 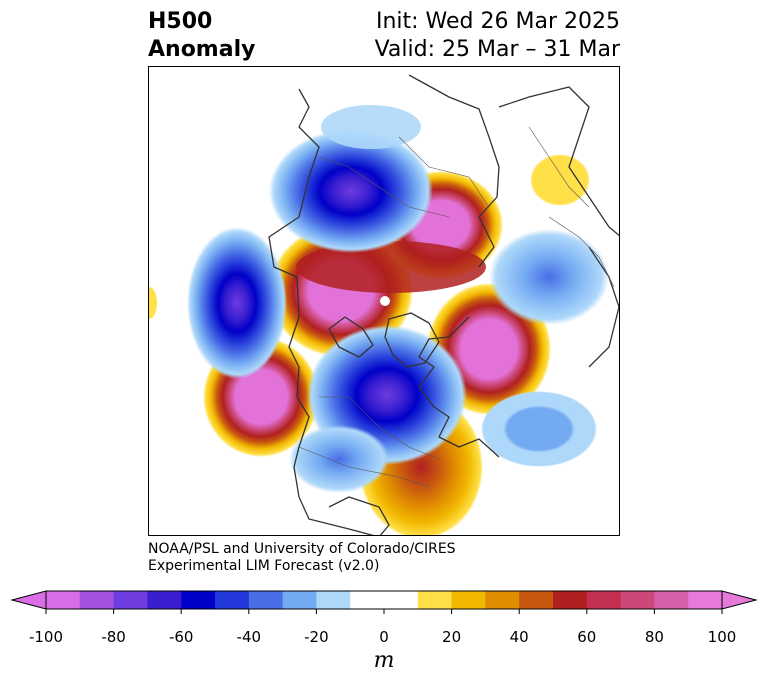 I want to click on colorbar-tick-label: 0, so click(x=384, y=637).